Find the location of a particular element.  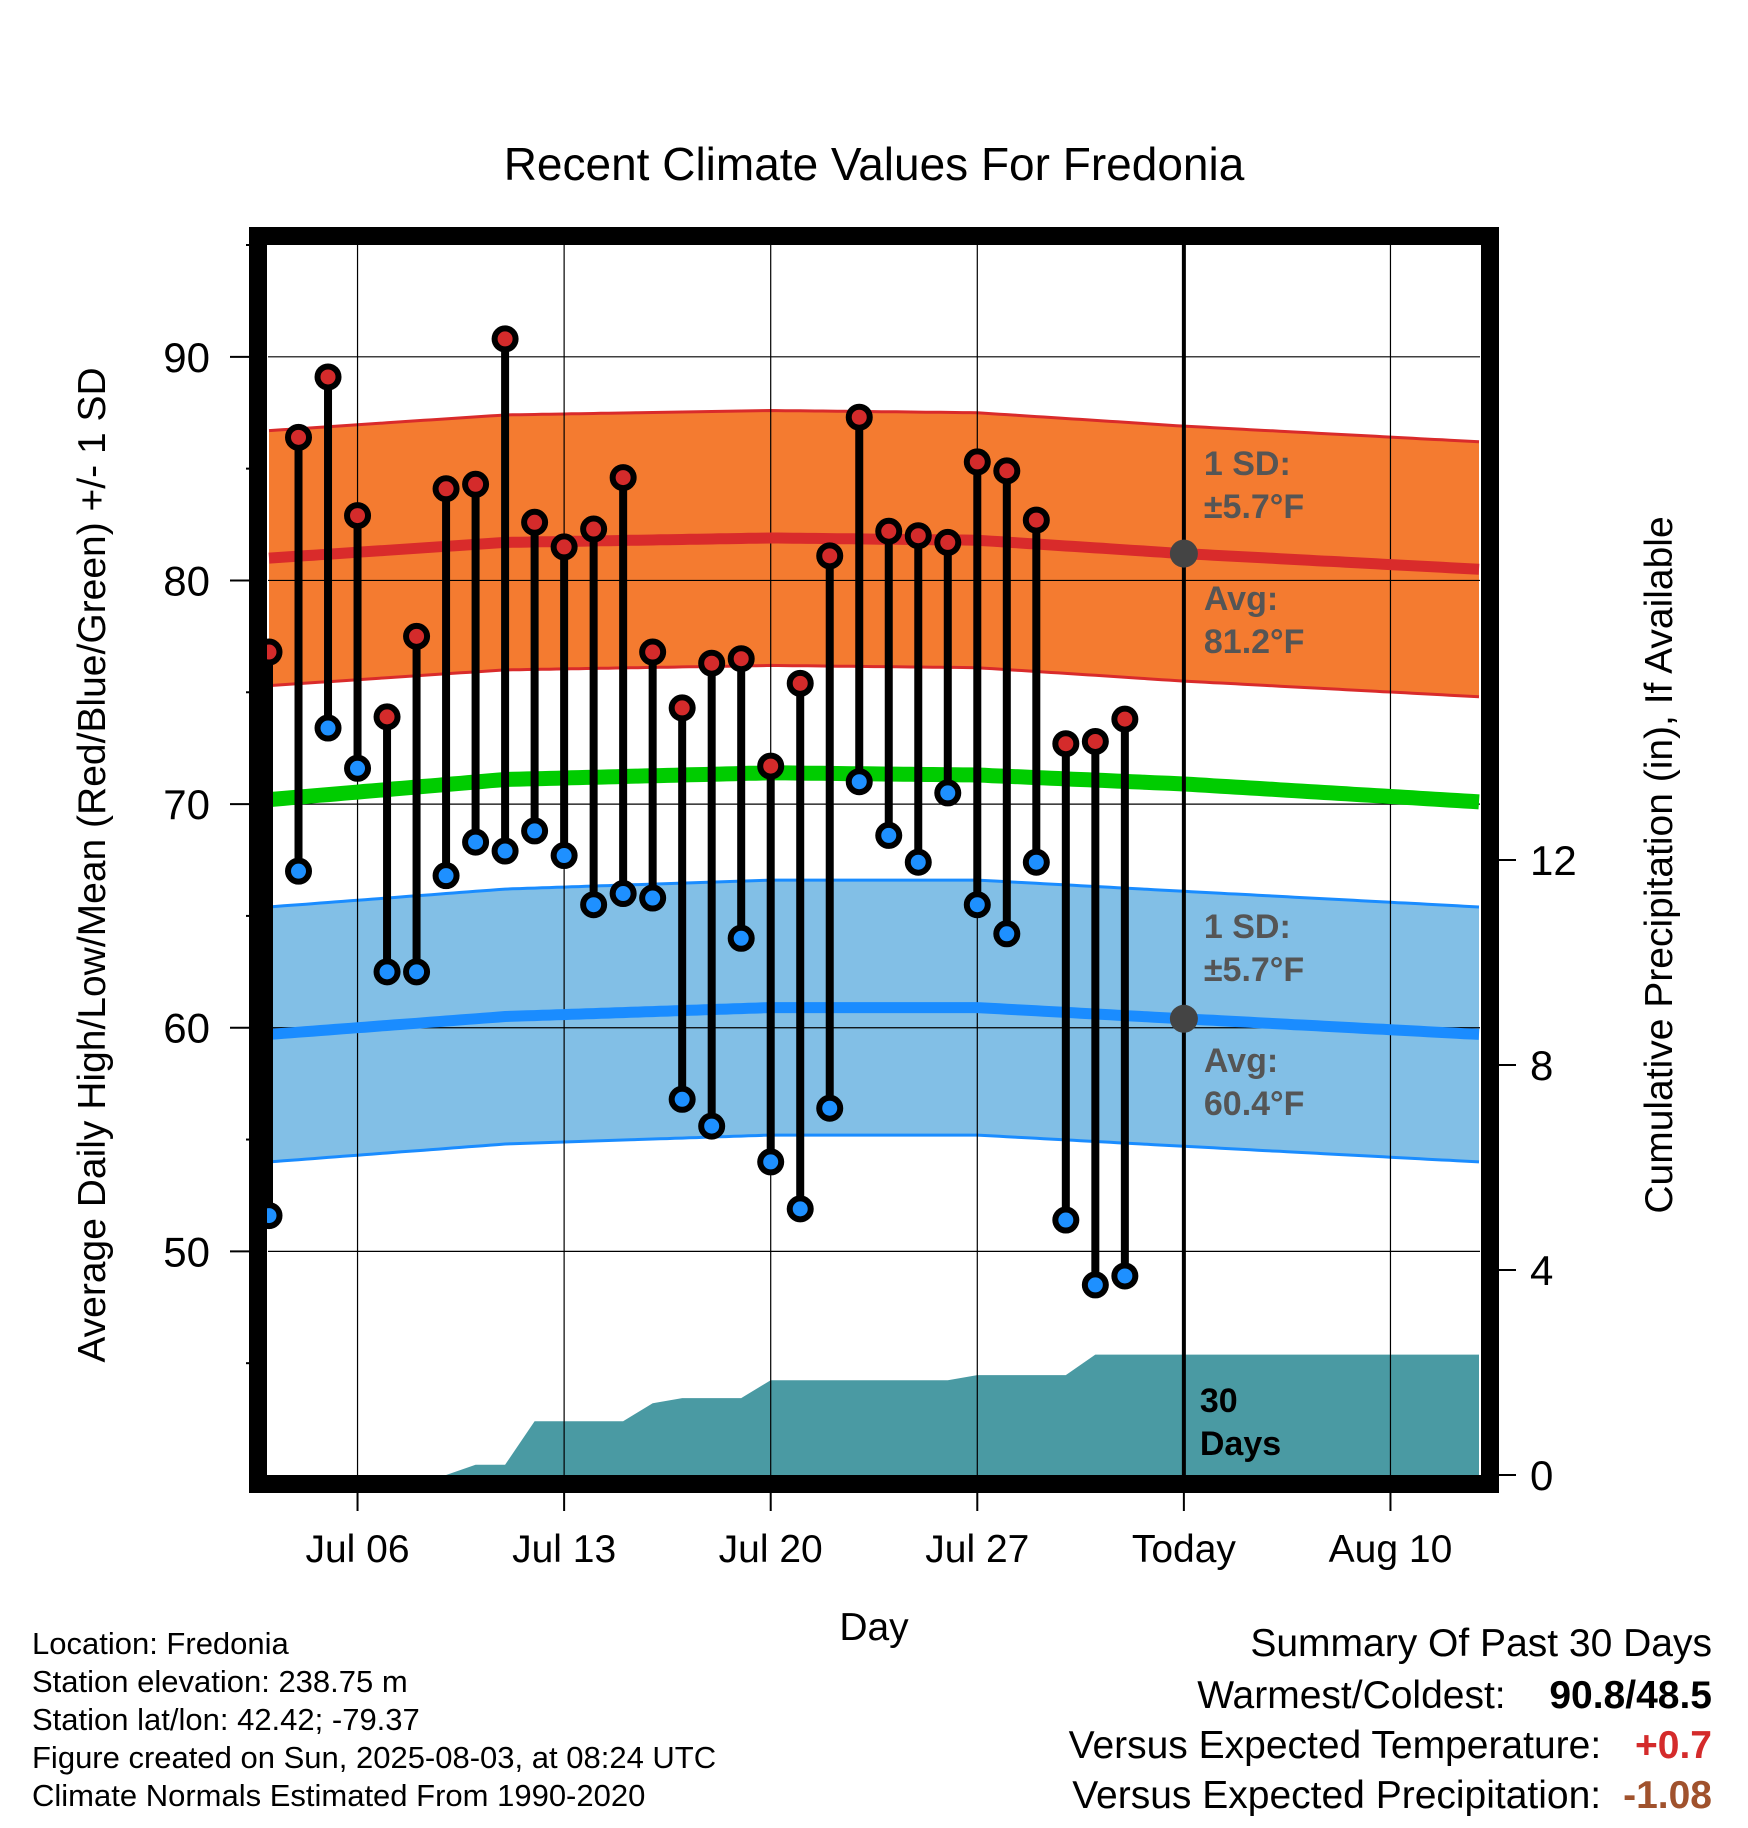

today-low-avg-marker is located at coordinates (1183, 1018).